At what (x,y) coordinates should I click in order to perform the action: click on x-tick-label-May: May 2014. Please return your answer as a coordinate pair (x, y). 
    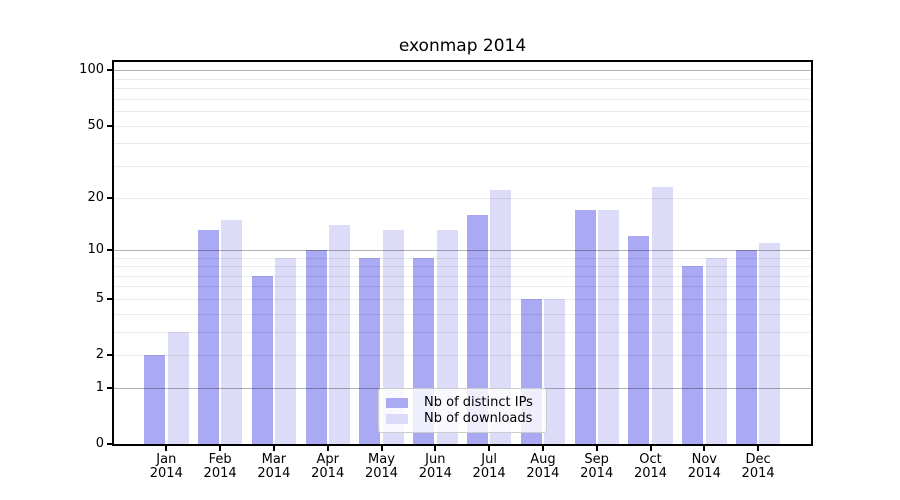
    Looking at the image, I should click on (381, 466).